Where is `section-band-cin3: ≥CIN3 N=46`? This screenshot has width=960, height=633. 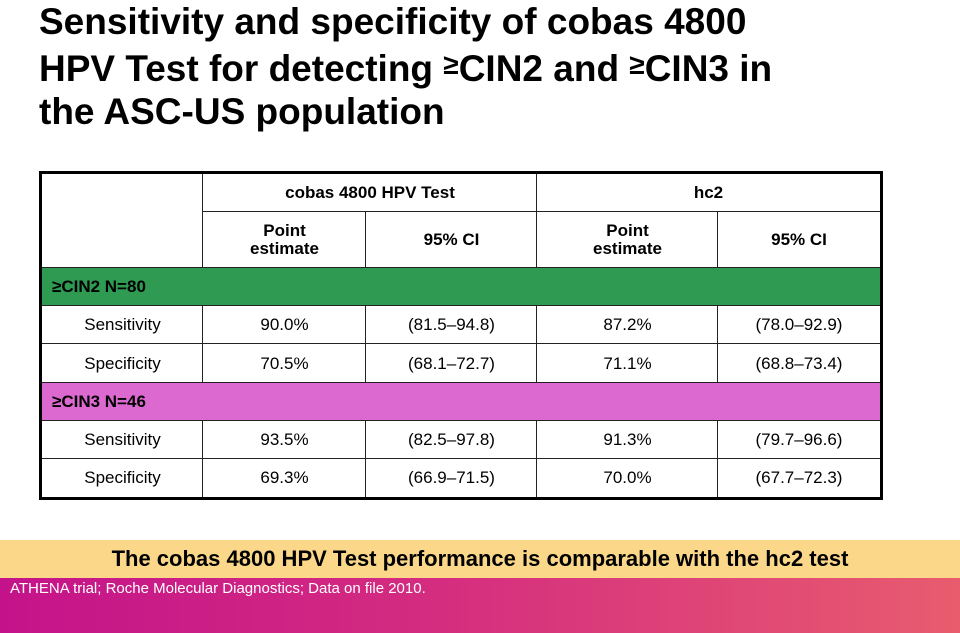 section-band-cin3: ≥CIN3 N=46 is located at coordinates (461, 402).